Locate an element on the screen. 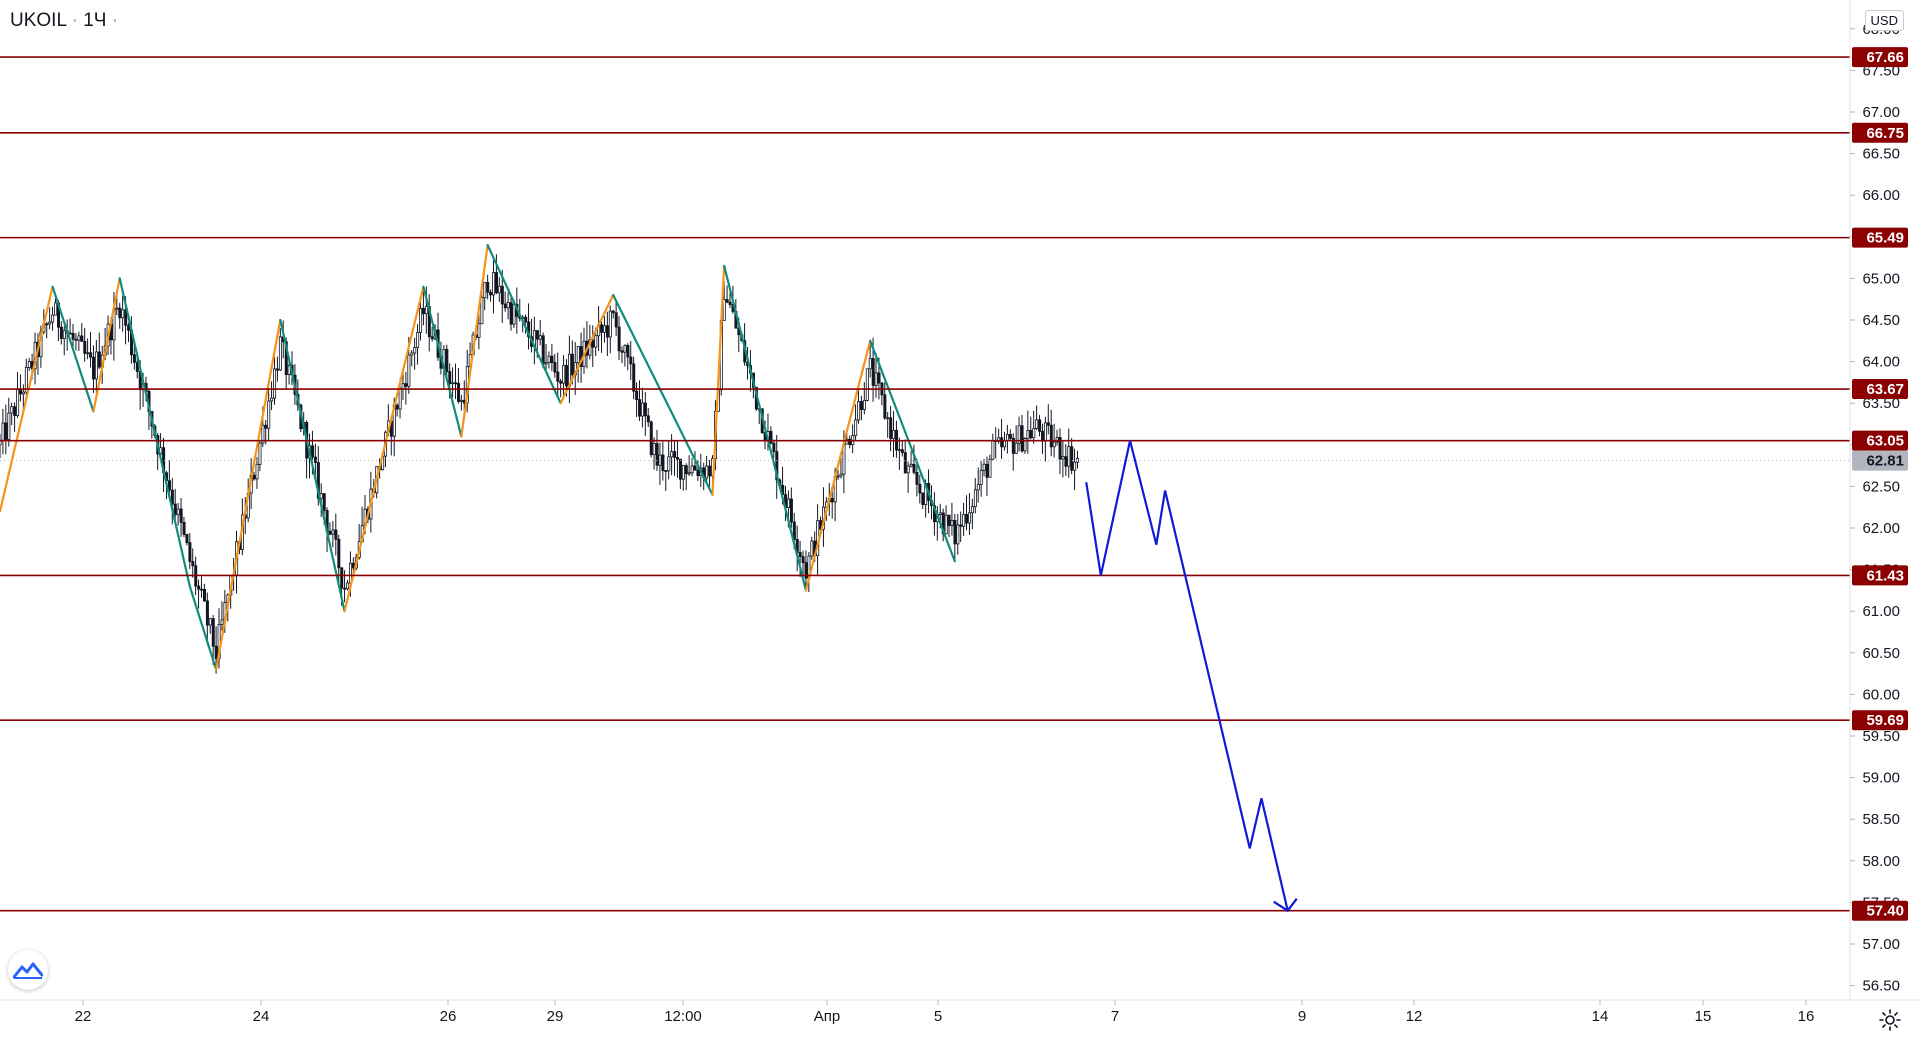 The height and width of the screenshot is (1038, 1920). price-tick-label: 57.00 is located at coordinates (1881, 944).